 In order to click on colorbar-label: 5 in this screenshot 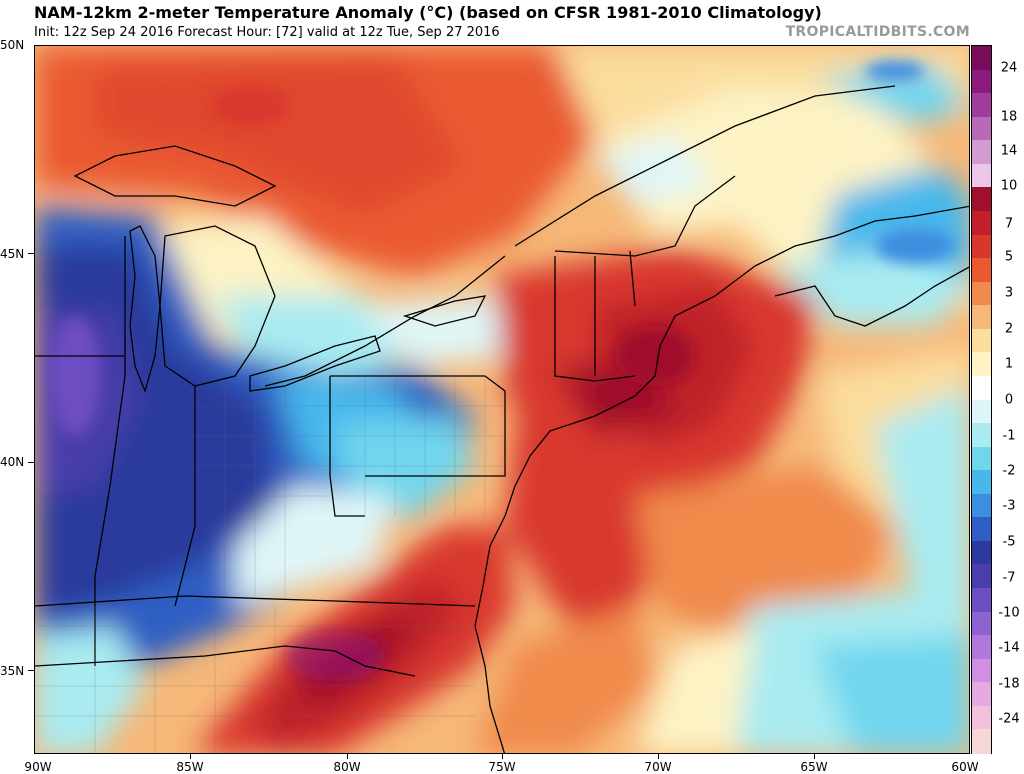, I will do `click(1009, 257)`.